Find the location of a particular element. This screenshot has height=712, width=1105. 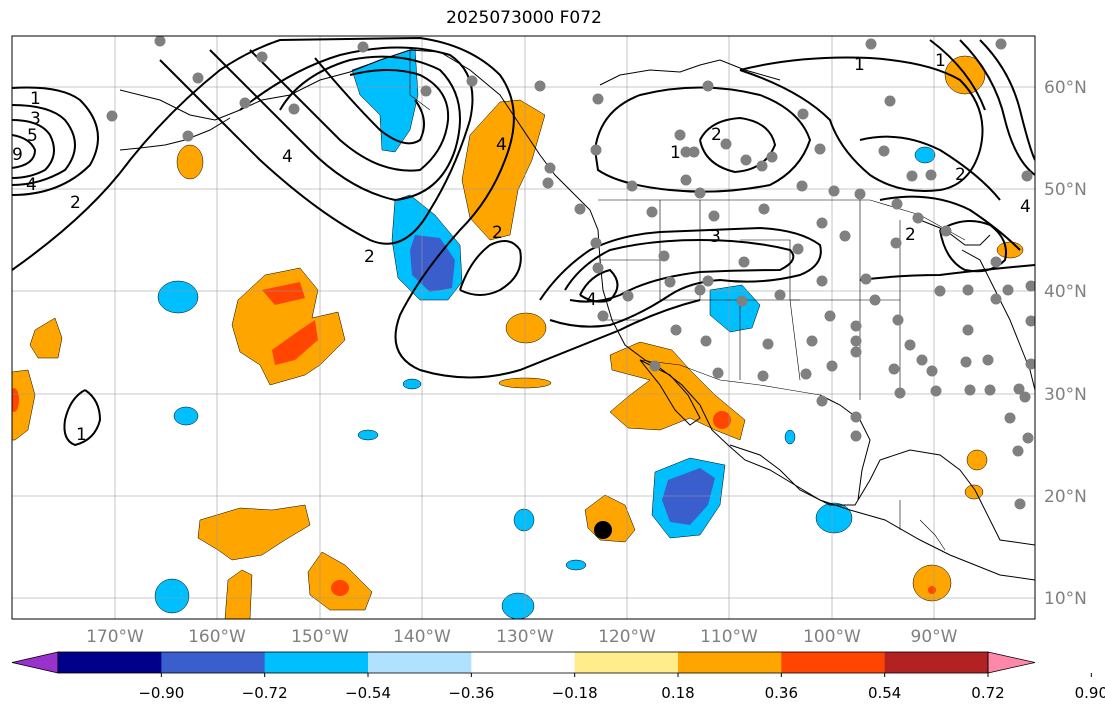

colorbar-tick-label: 0.54 is located at coordinates (884, 693).